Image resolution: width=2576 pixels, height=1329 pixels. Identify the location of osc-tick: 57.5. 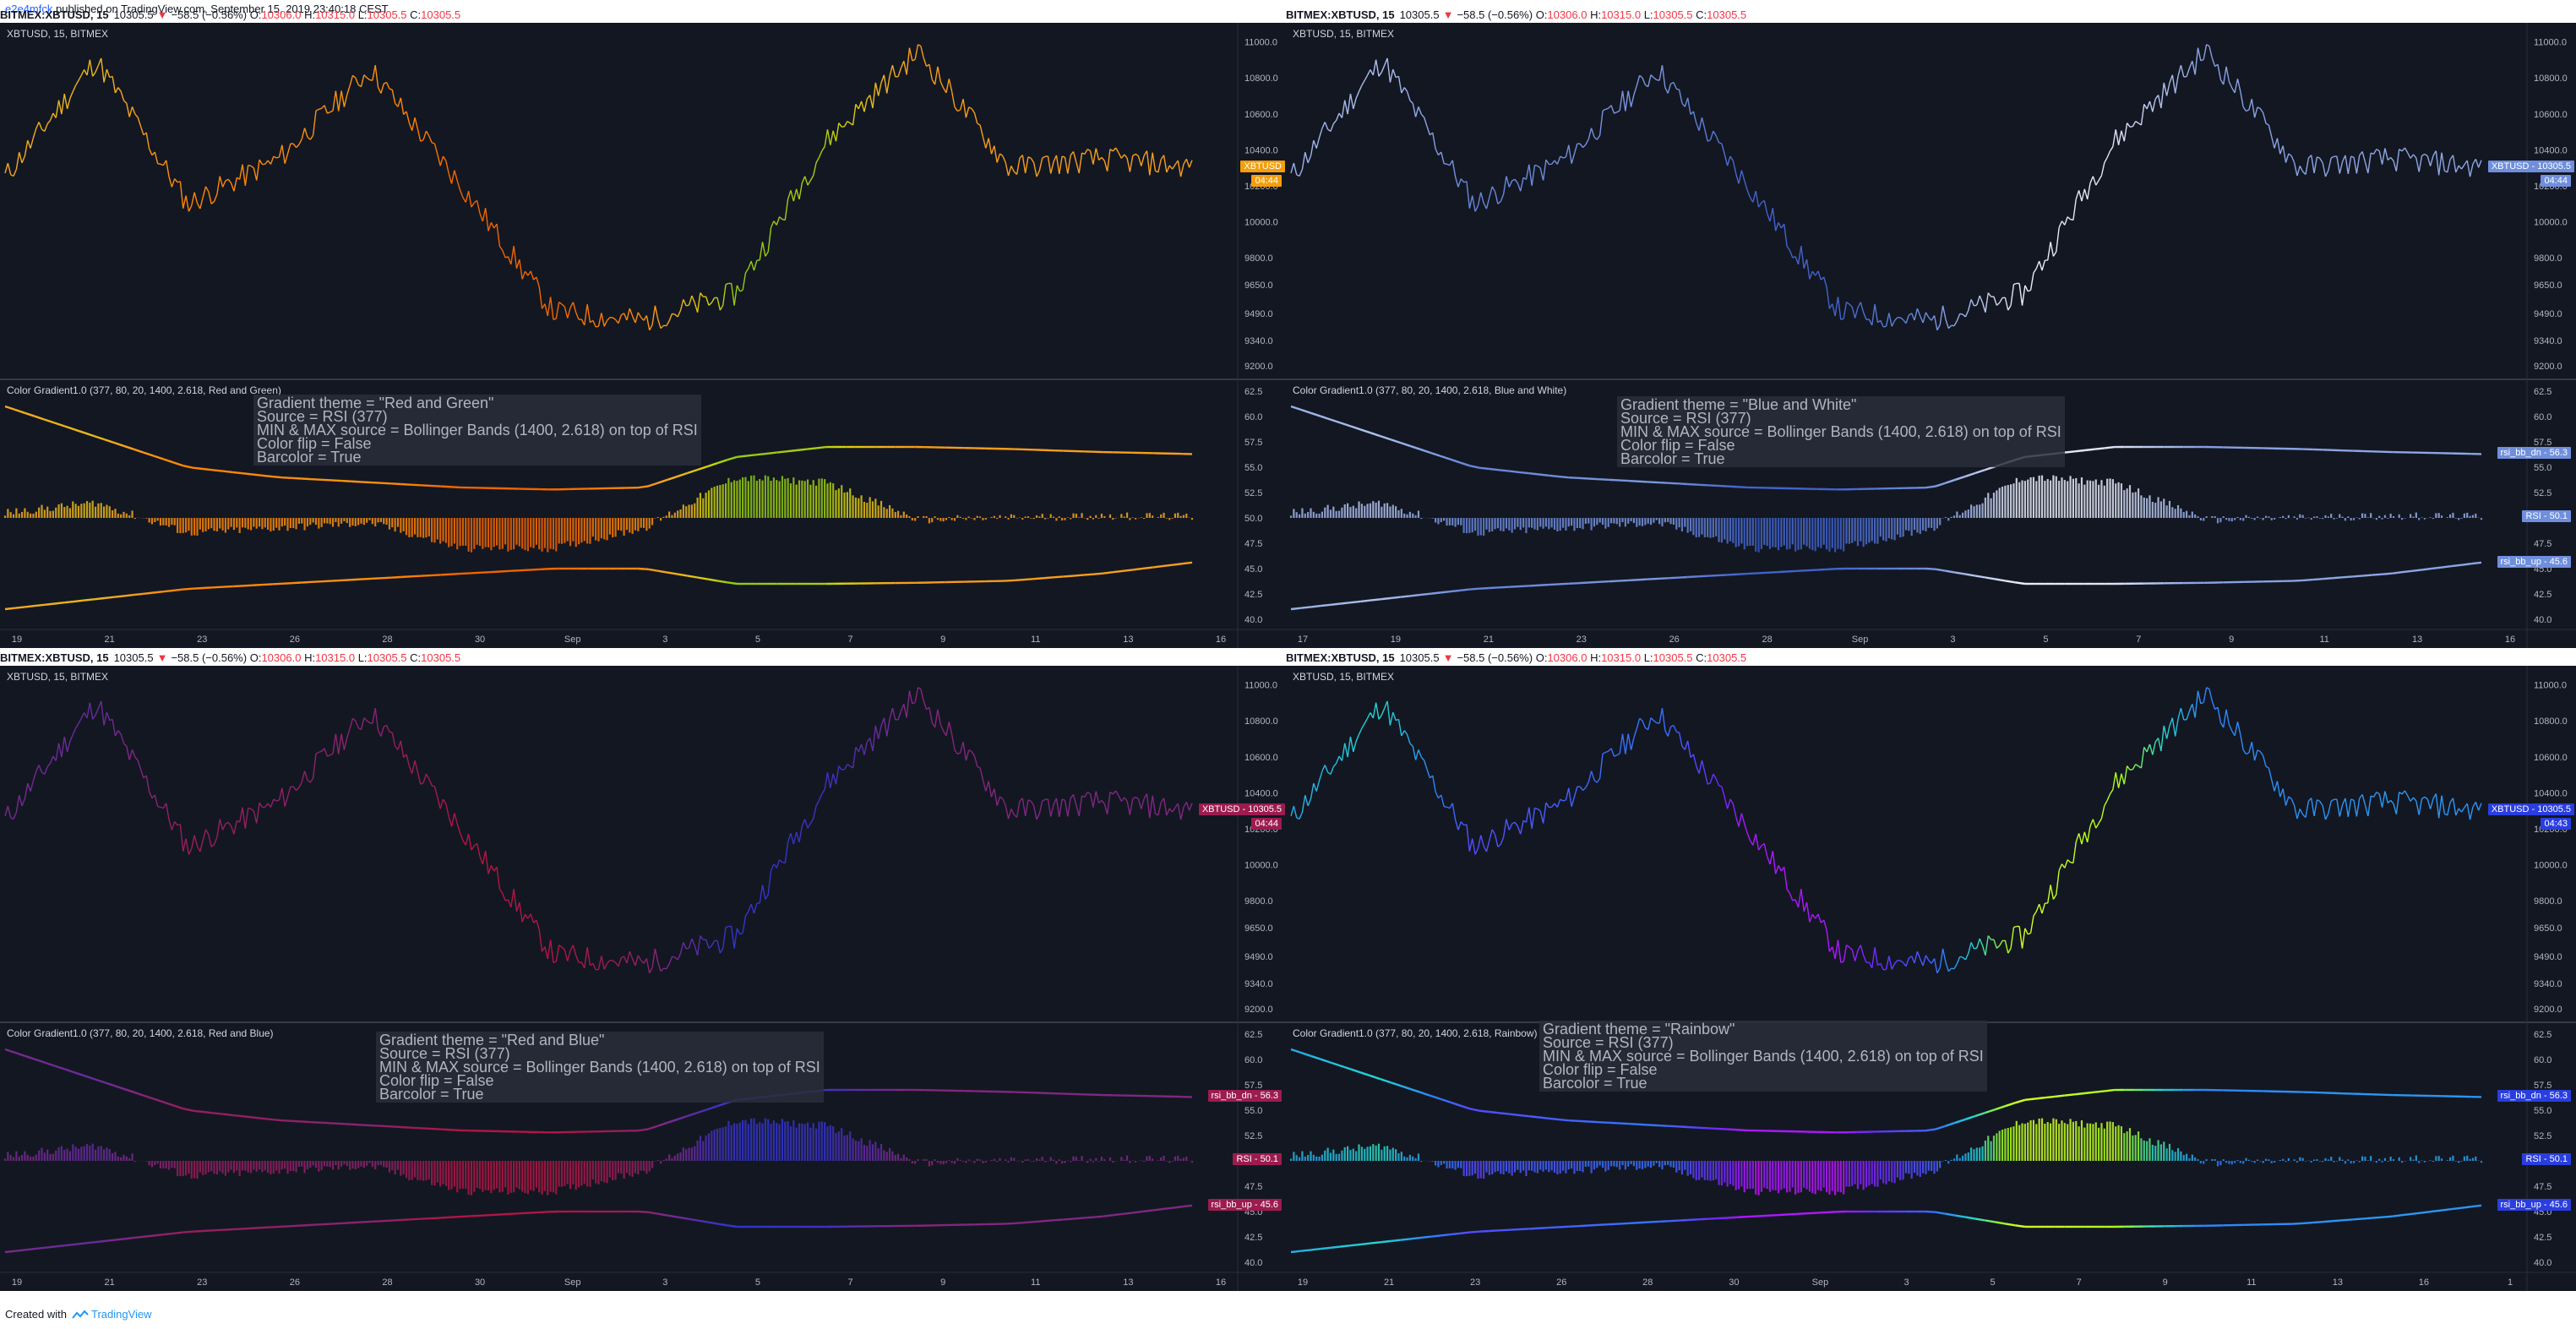
(2542, 443).